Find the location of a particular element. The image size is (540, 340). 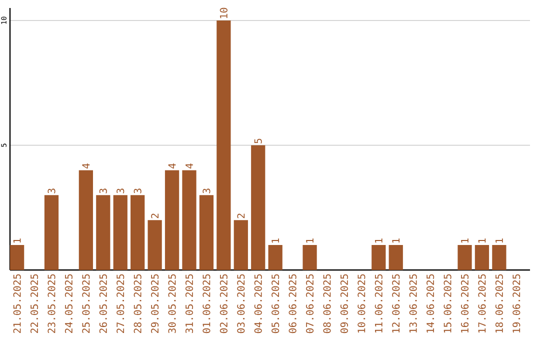

x-tick-label: 05.06.2025 is located at coordinates (276, 304).